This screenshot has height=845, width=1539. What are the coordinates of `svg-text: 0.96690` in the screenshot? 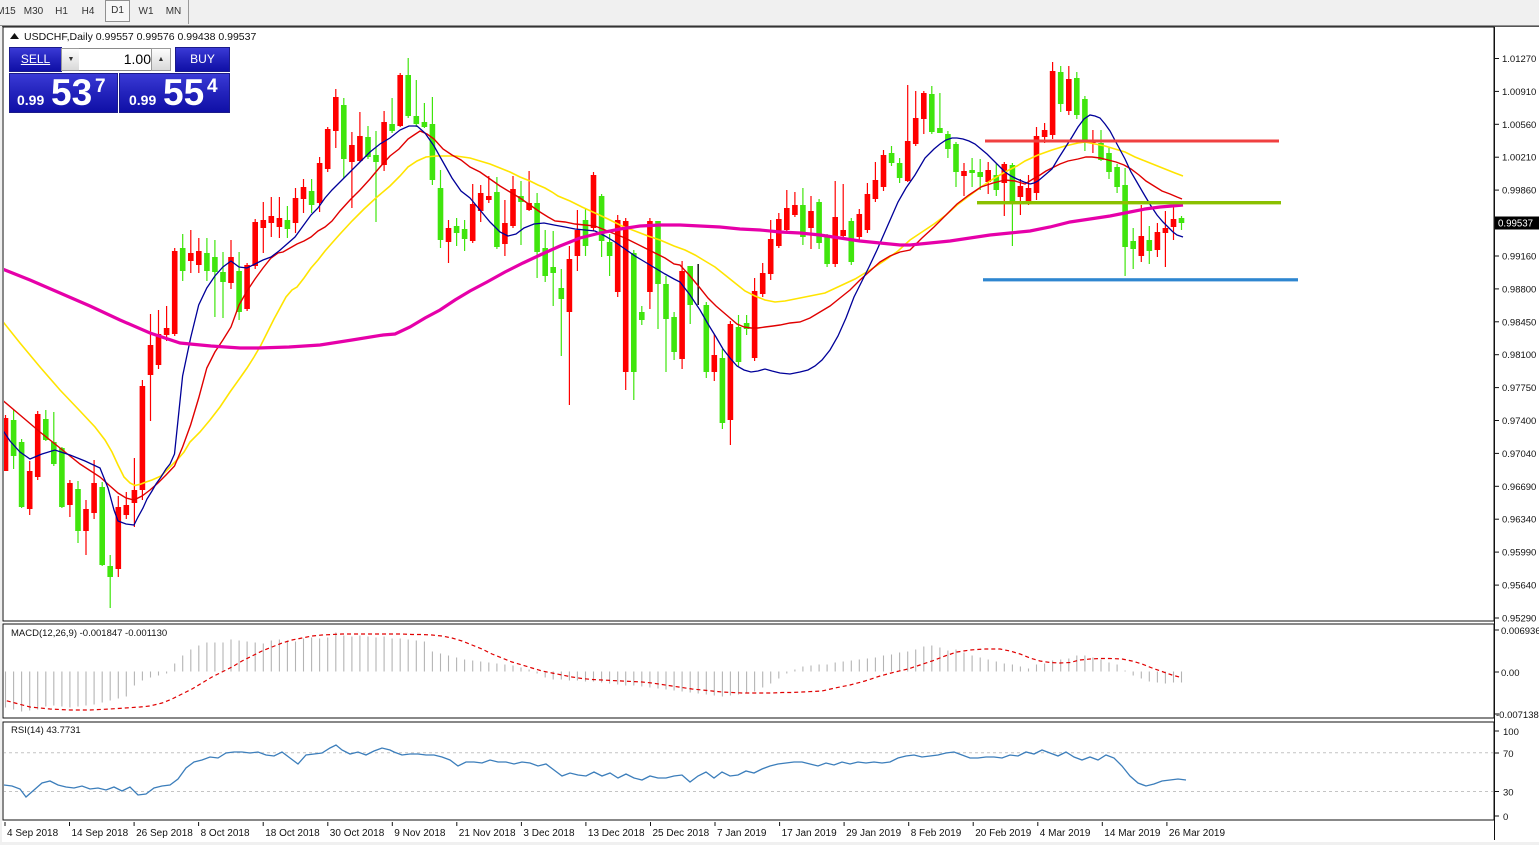 It's located at (1519, 487).